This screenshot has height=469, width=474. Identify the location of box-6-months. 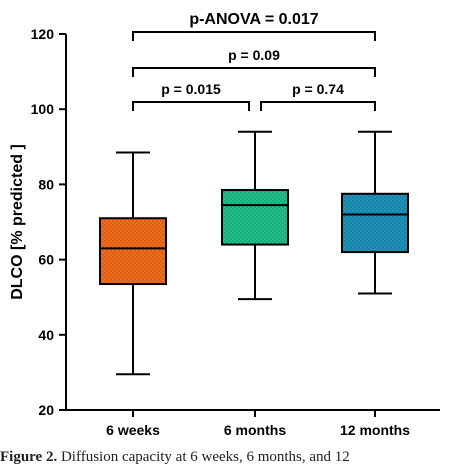
(255, 215).